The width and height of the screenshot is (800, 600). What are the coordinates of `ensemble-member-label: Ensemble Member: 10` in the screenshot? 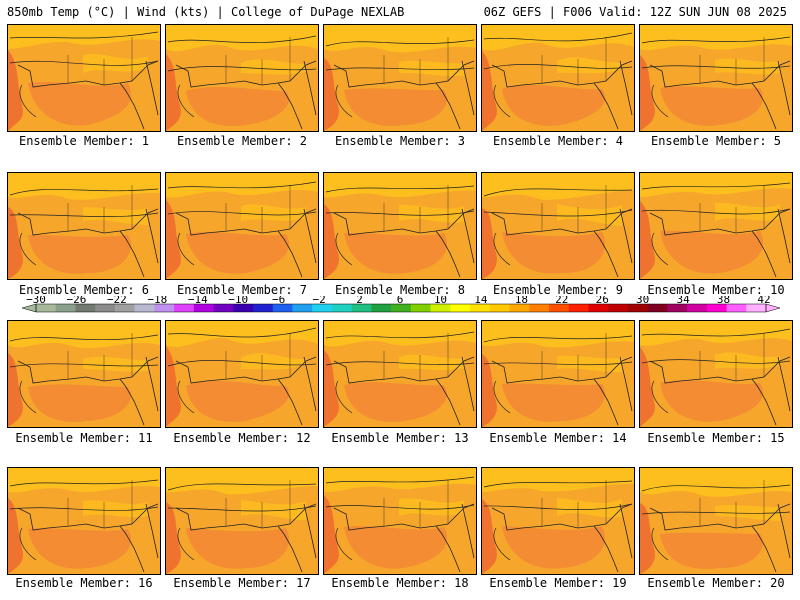 It's located at (716, 290).